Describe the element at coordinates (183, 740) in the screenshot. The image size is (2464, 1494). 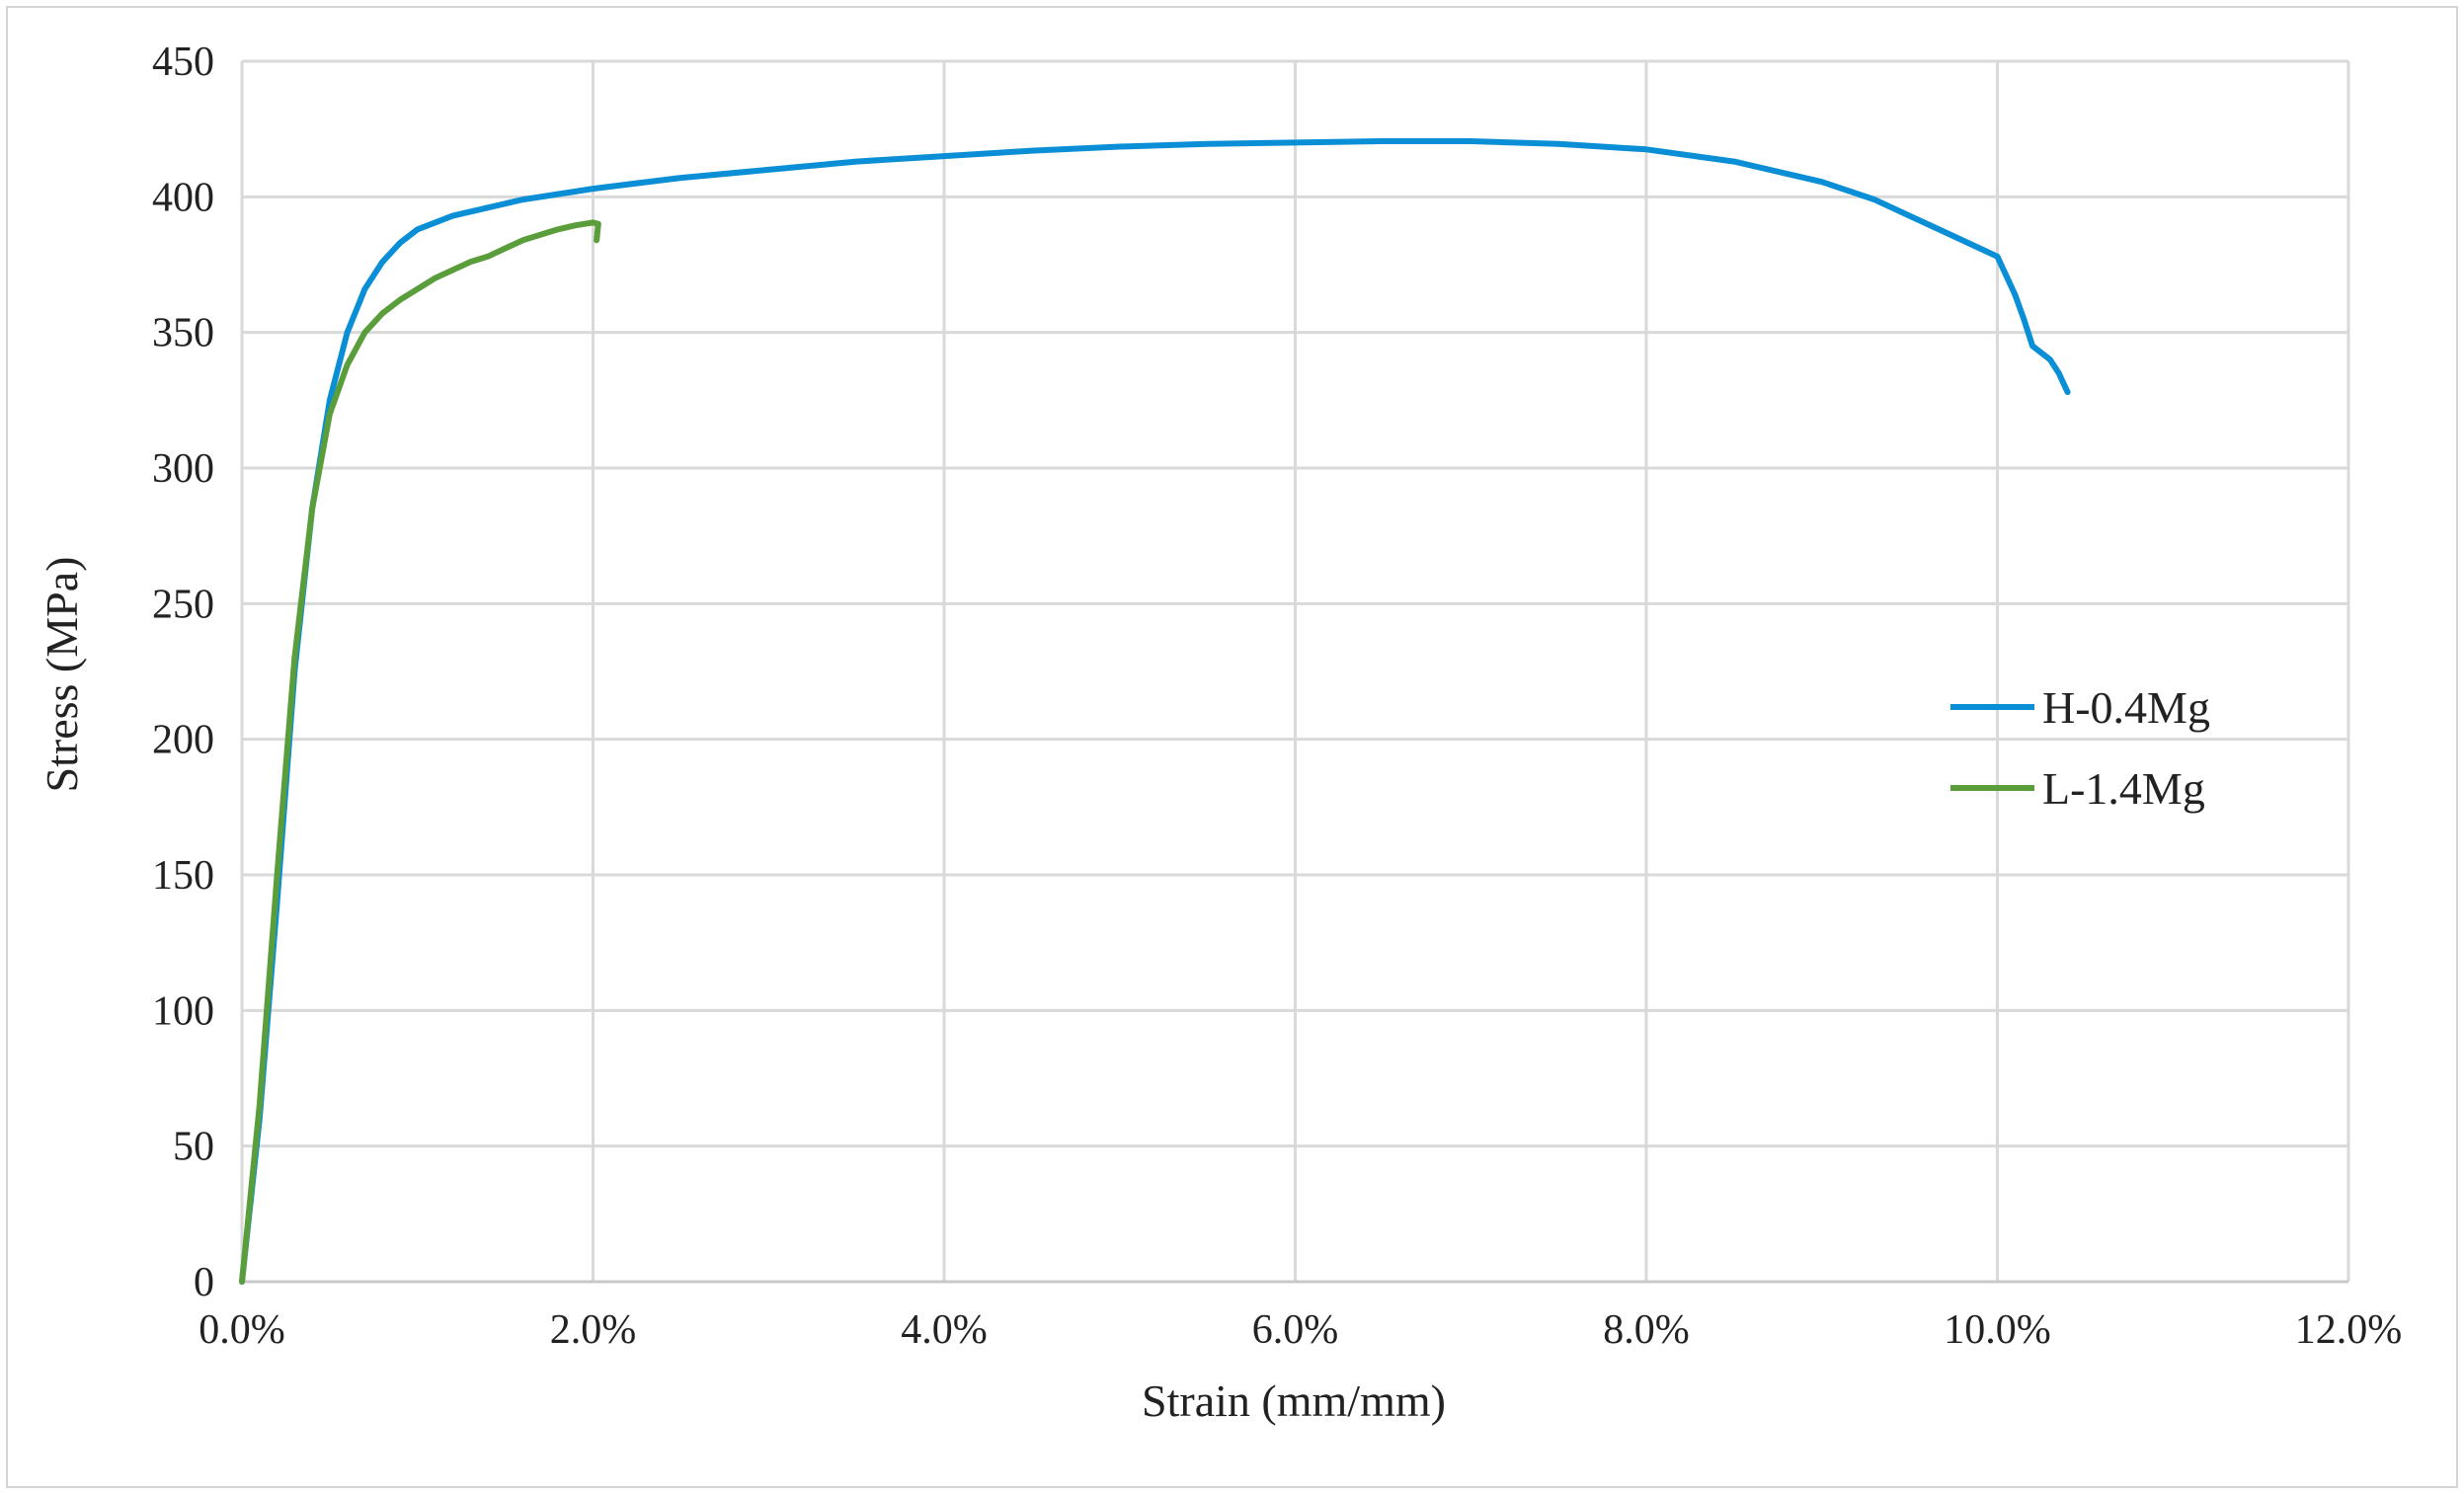
I see `y-tick-label: 200` at that location.